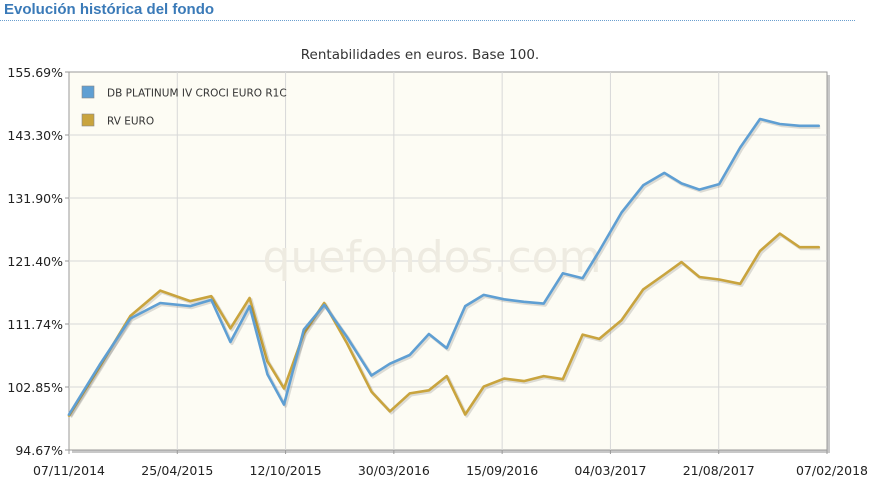 The height and width of the screenshot is (483, 870). I want to click on chart-title: Rentabilidades en euros. Base 100., so click(420, 55).